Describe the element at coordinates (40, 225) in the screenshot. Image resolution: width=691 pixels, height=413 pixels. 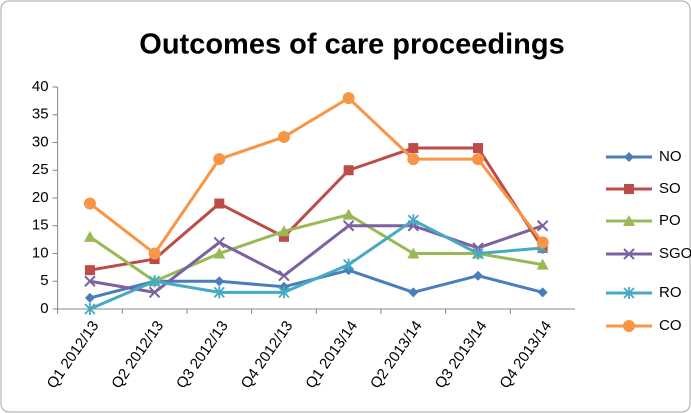
I see `y-tick-label: 15` at that location.